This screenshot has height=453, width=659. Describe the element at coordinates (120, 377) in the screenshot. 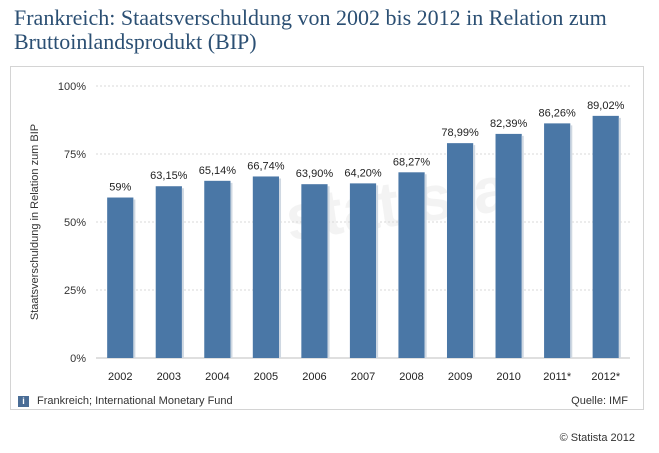

I see `x-tick-label: 2002` at that location.